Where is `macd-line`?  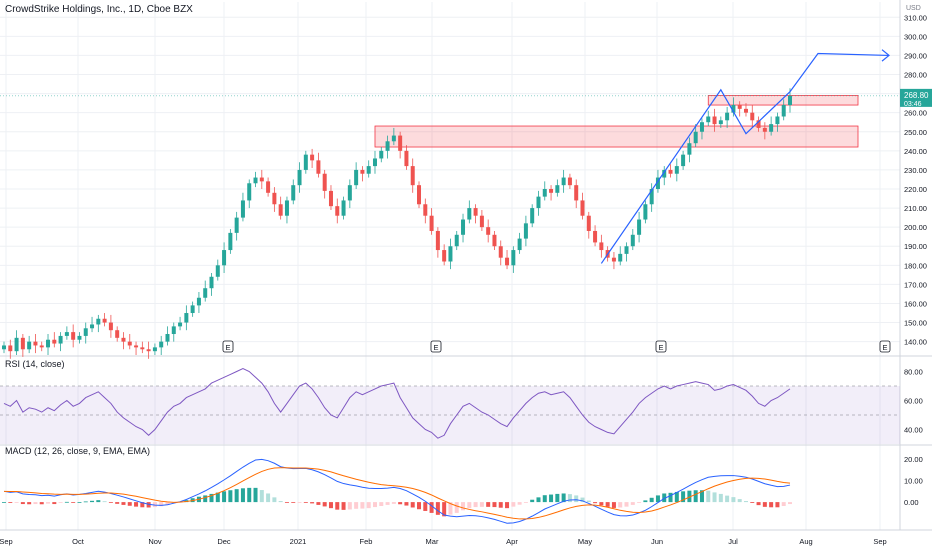 macd-line is located at coordinates (397, 491).